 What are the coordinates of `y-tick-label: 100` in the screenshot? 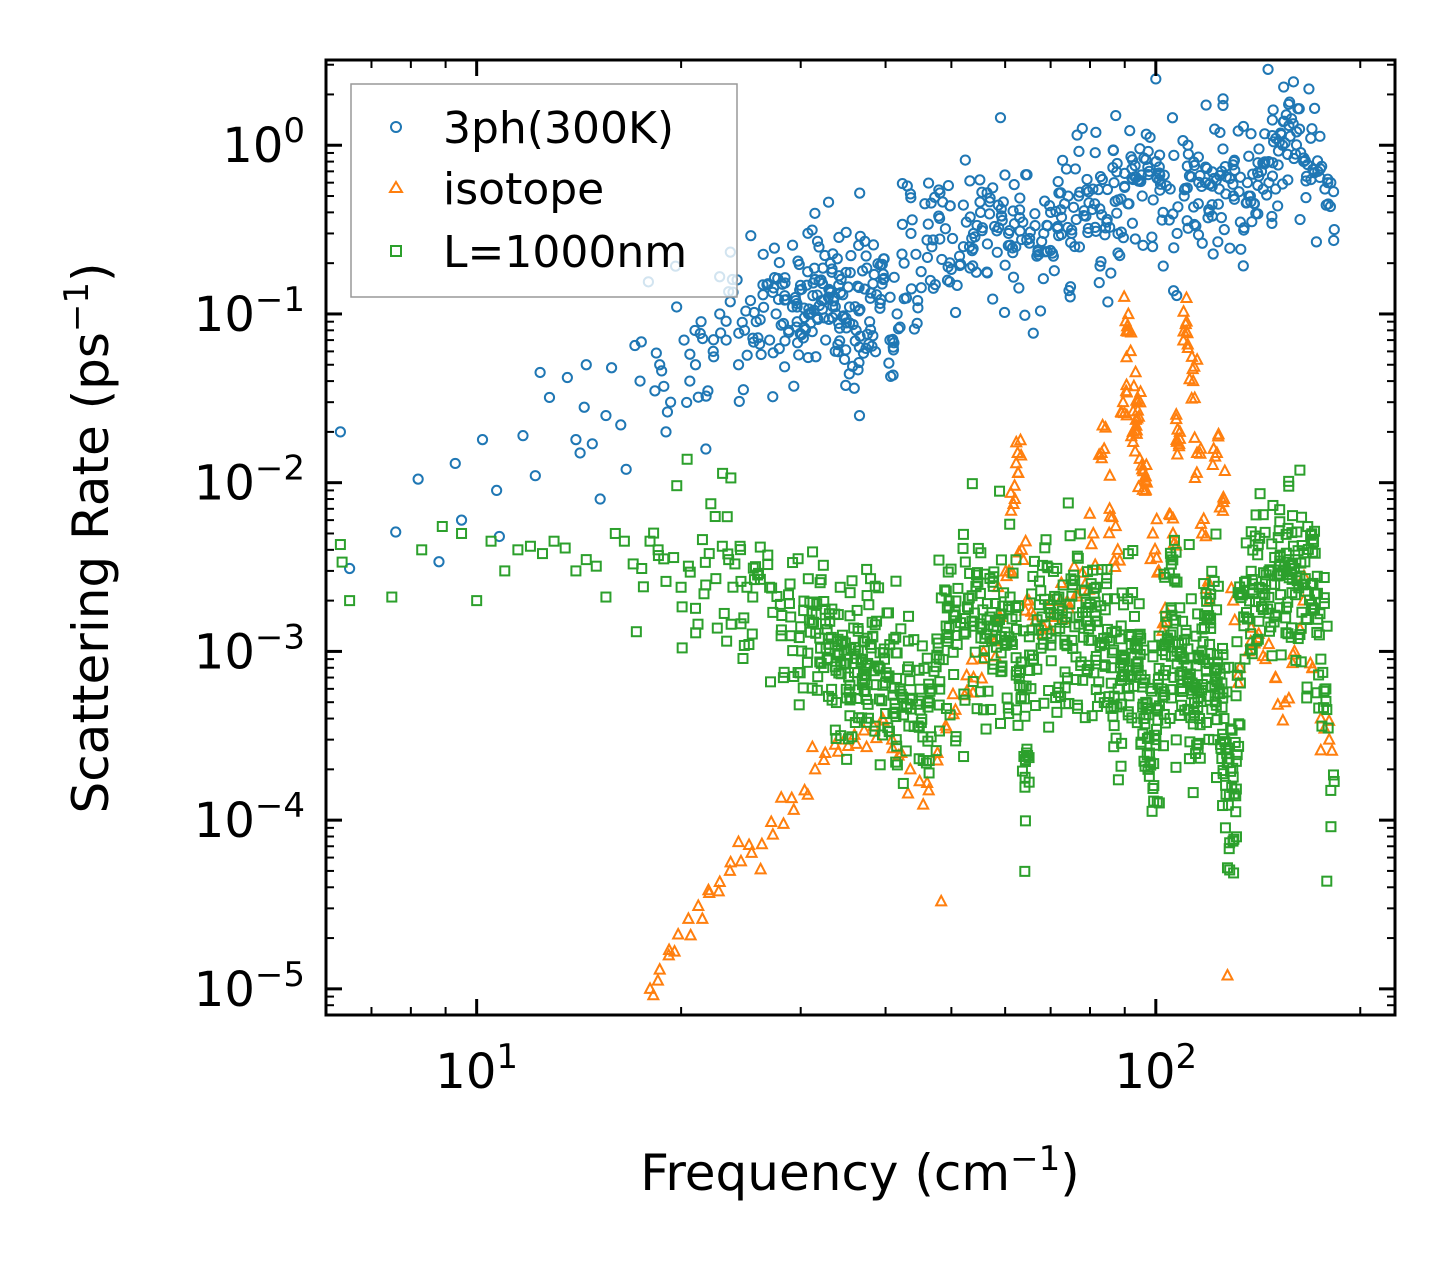 It's located at (263, 142).